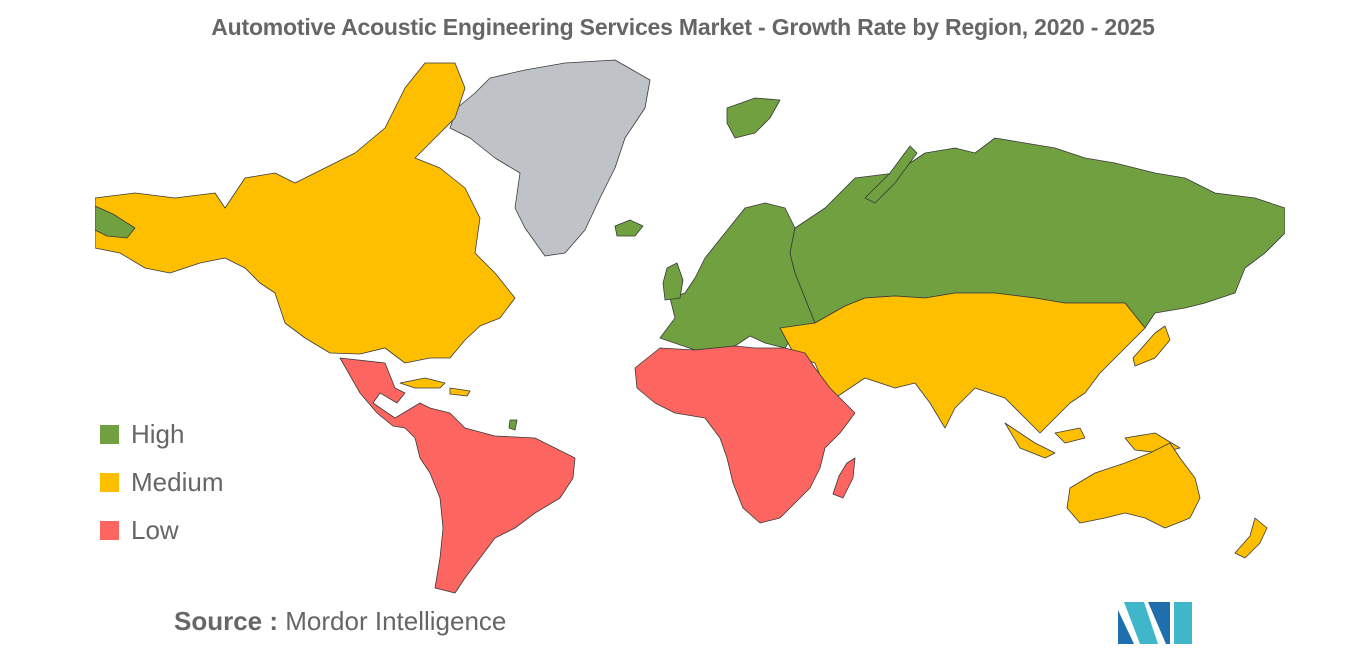  What do you see at coordinates (158, 433) in the screenshot?
I see `legend-label-high: High` at bounding box center [158, 433].